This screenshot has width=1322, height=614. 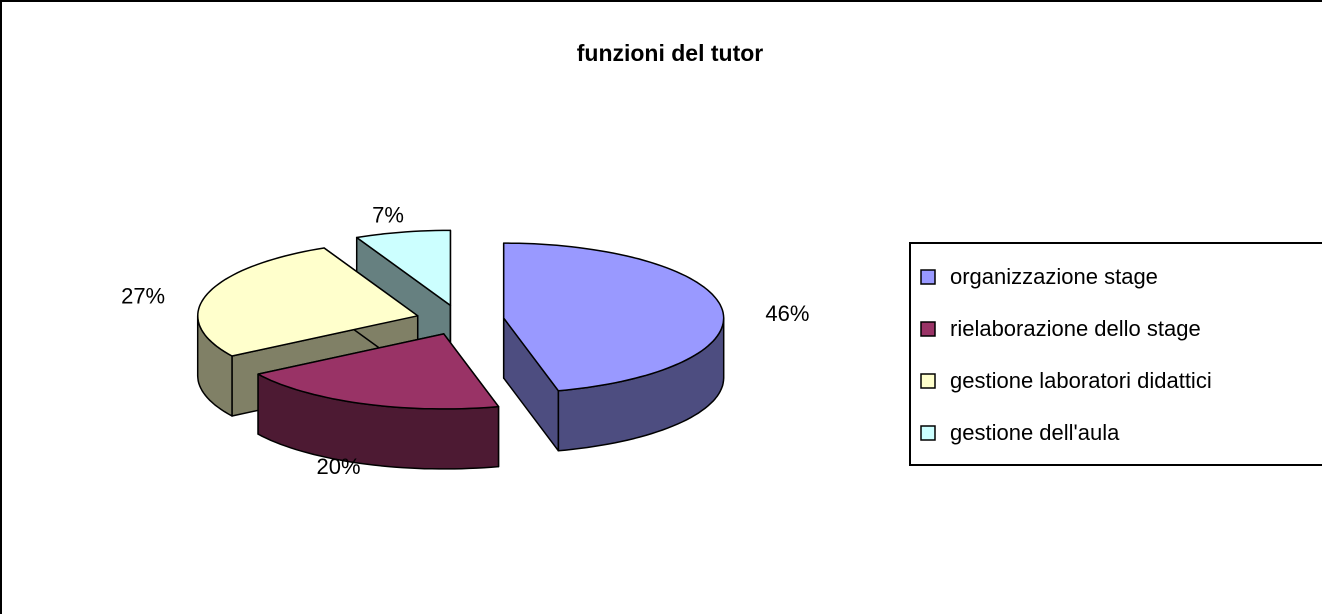 I want to click on legend-label: gestione dell'aula, so click(x=1035, y=432).